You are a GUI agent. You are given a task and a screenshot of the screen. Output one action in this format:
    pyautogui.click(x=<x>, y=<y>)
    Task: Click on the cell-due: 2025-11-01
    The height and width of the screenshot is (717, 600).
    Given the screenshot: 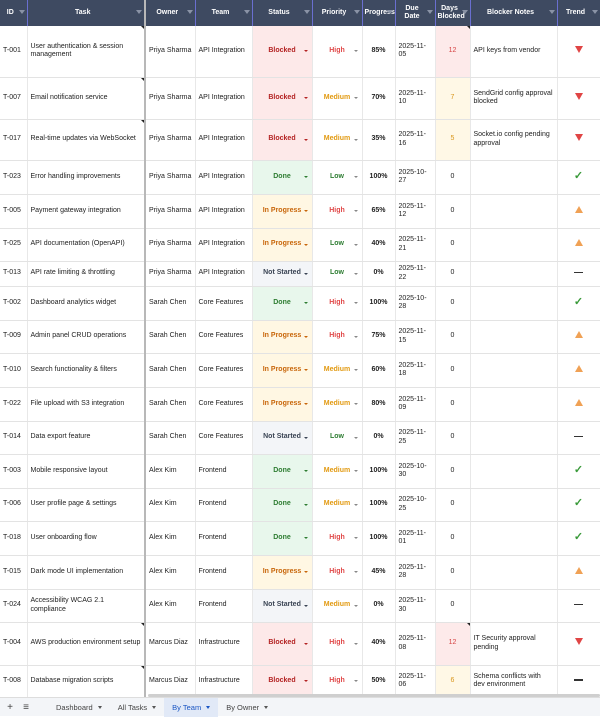 What is the action you would take?
    pyautogui.click(x=415, y=538)
    